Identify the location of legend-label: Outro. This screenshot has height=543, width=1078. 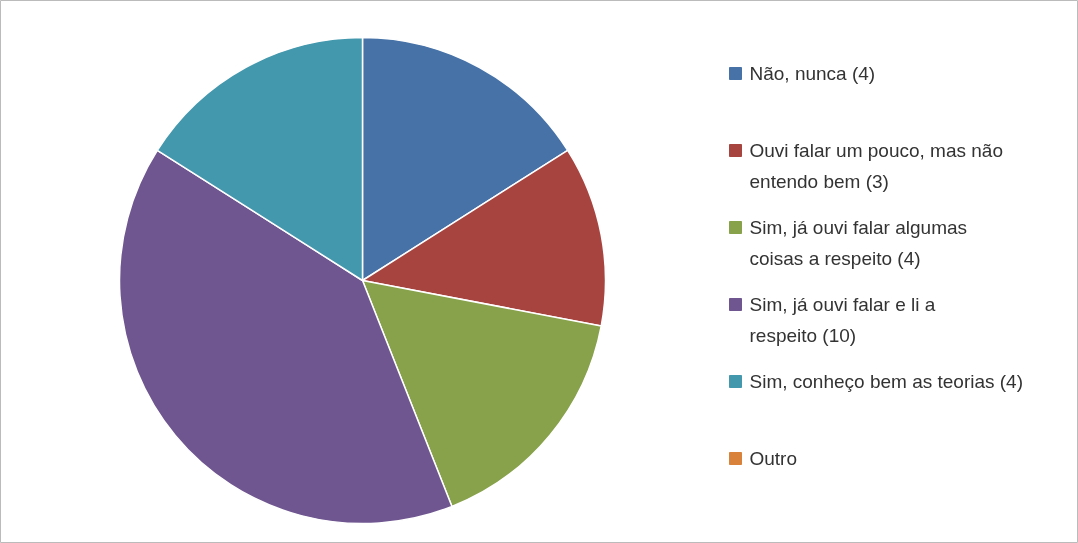
(773, 458).